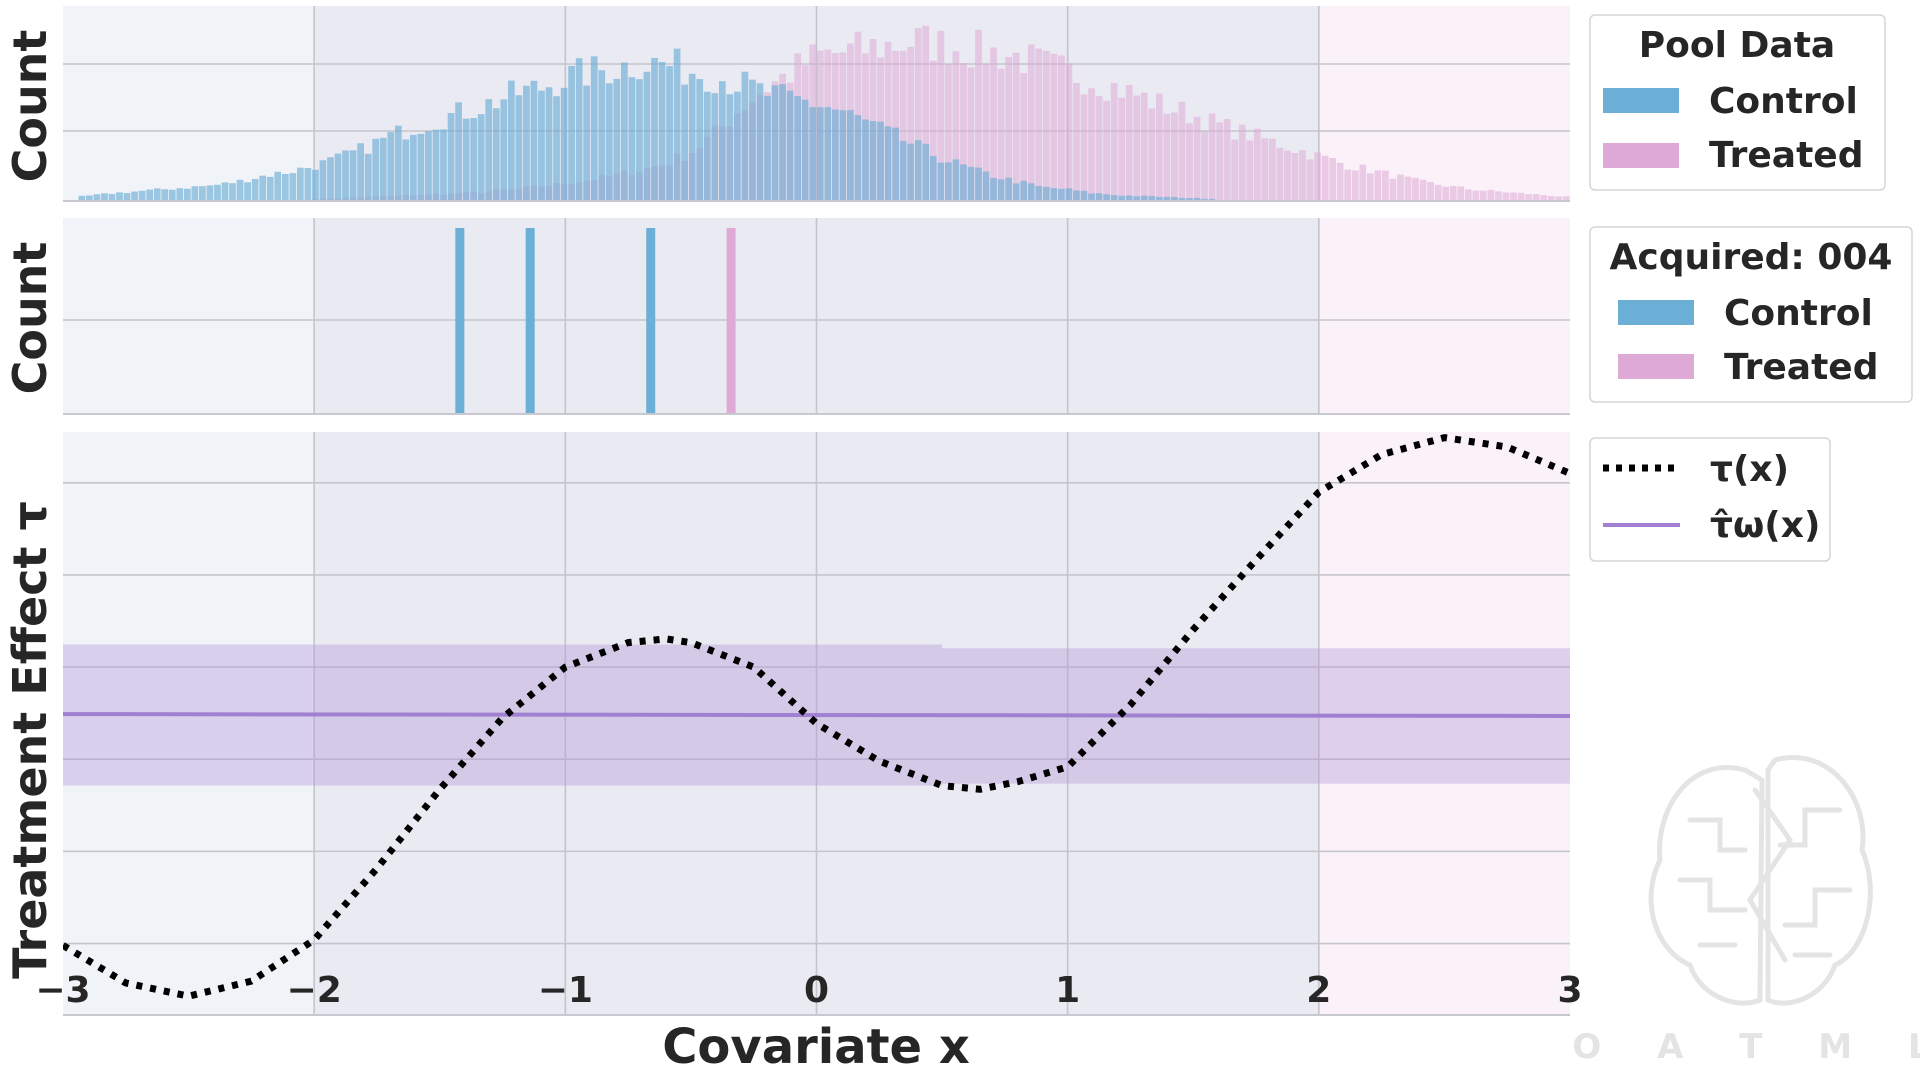 The height and width of the screenshot is (1080, 1920). Describe the element at coordinates (1786, 155) in the screenshot. I see `pool-legend-treated: Treated` at that location.